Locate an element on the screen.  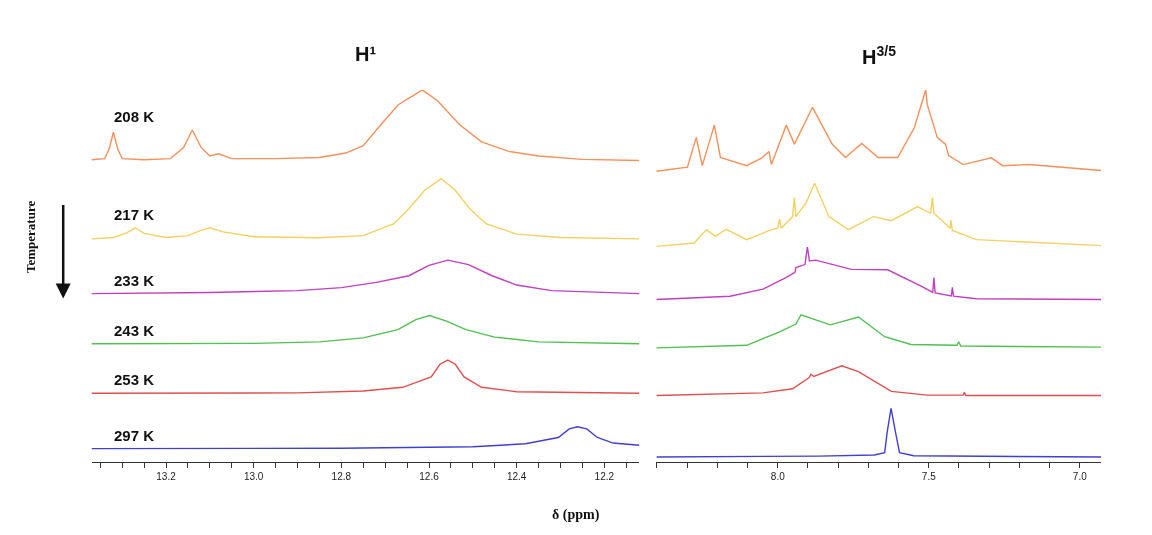
x-tick-label: 12.8 is located at coordinates (341, 476).